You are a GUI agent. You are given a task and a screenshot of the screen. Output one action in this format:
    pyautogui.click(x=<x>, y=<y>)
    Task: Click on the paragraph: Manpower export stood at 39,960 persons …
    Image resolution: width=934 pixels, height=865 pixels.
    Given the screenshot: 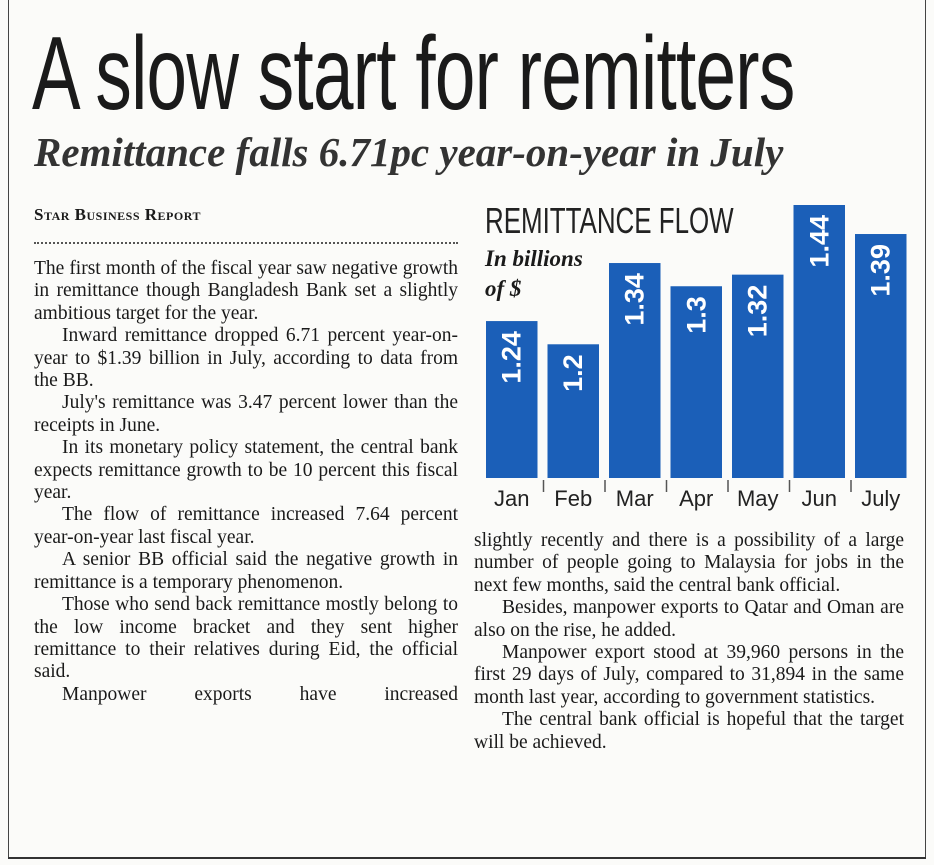 What is the action you would take?
    pyautogui.click(x=689, y=675)
    